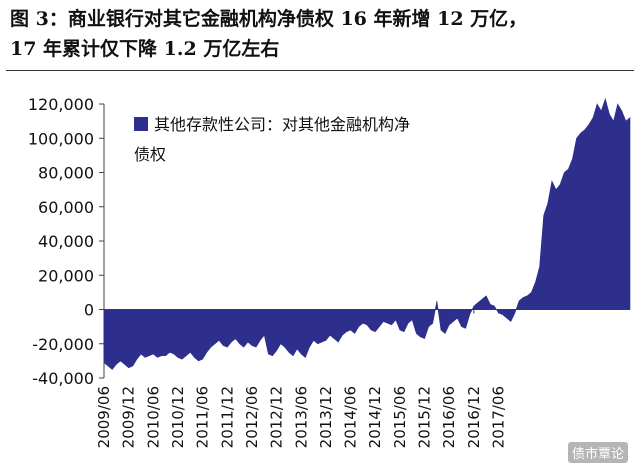 The image size is (640, 473). I want to click on watermark-badge: 债市覃论, so click(597, 452).